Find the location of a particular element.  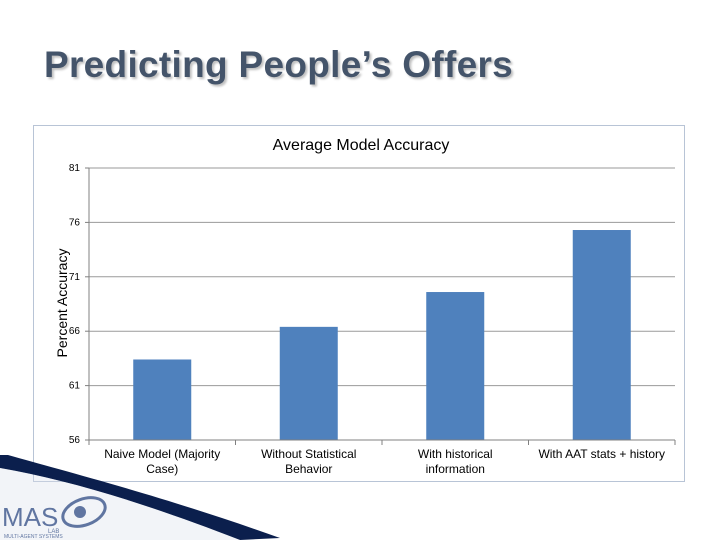

y-tick-label: 81 is located at coordinates (75, 168).